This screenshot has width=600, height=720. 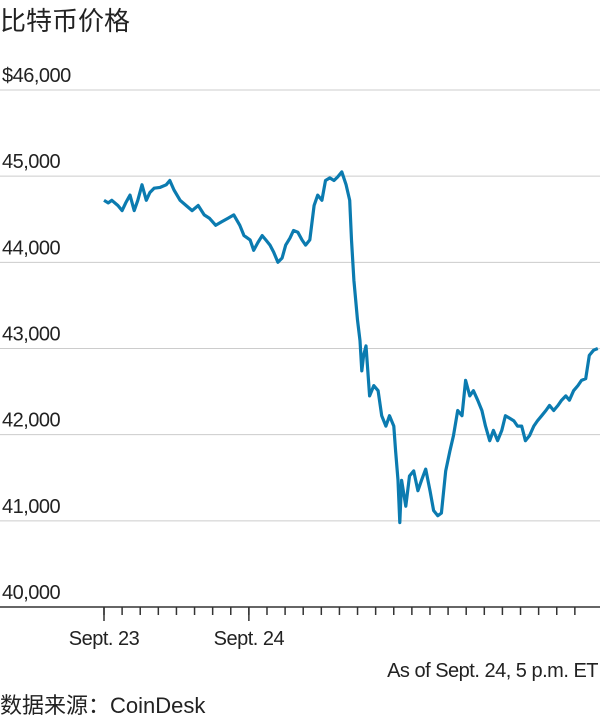 I want to click on note: As of Sept. 24, 5 p.m. ET, so click(x=492, y=671).